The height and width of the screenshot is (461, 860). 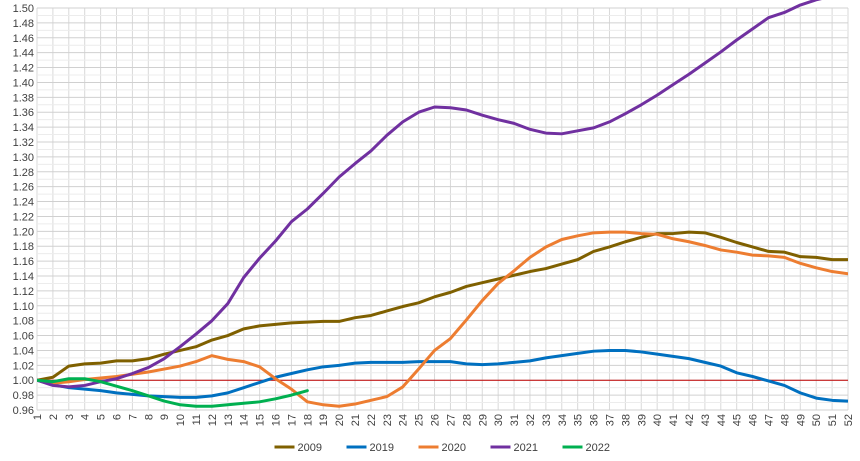 I want to click on x-tick-label: 15, so click(x=261, y=420).